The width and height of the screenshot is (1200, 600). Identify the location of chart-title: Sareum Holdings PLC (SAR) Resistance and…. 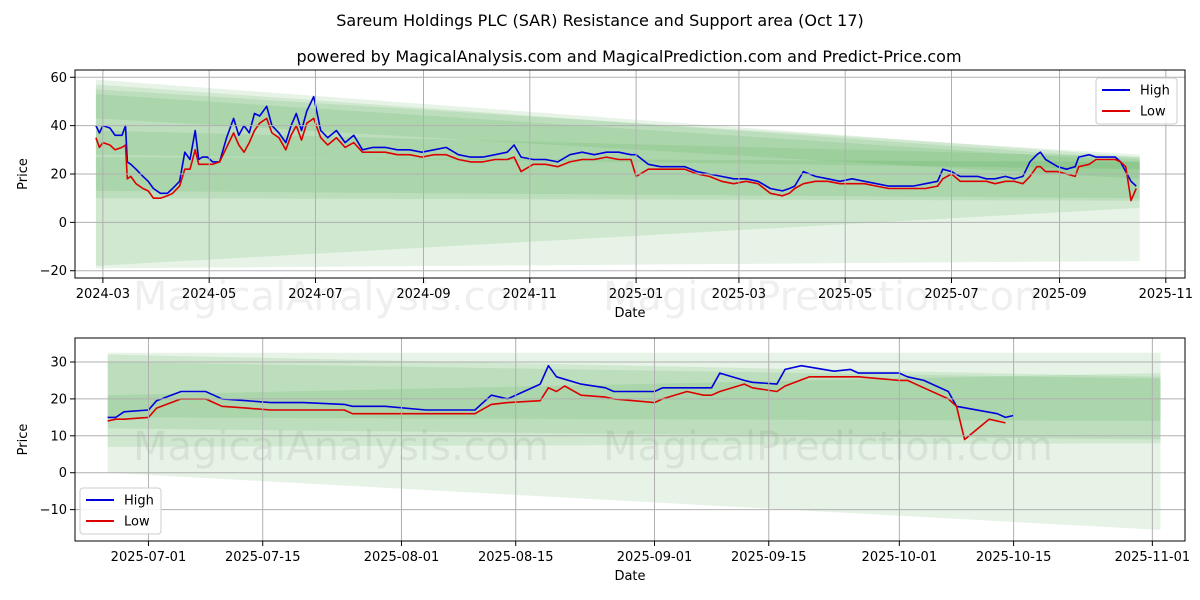
(600, 20).